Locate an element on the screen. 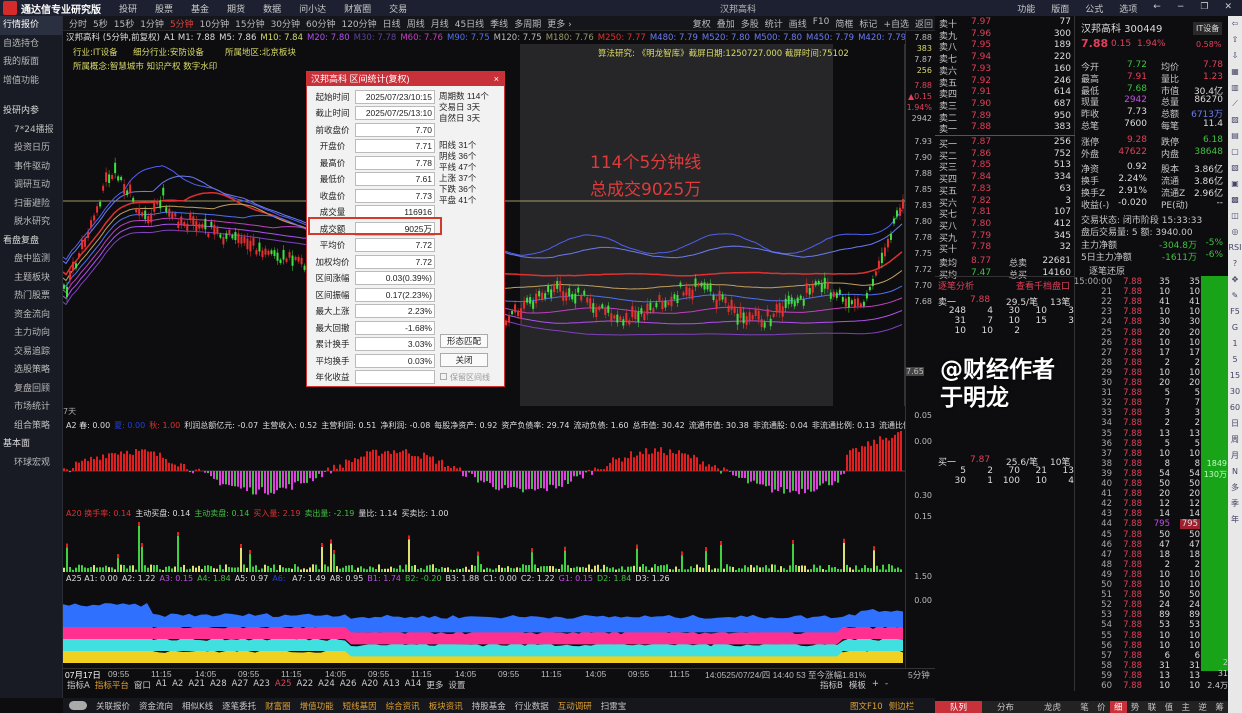 The width and height of the screenshot is (1242, 713). book-row: 卖九 7.96 300 is located at coordinates (1005, 35).